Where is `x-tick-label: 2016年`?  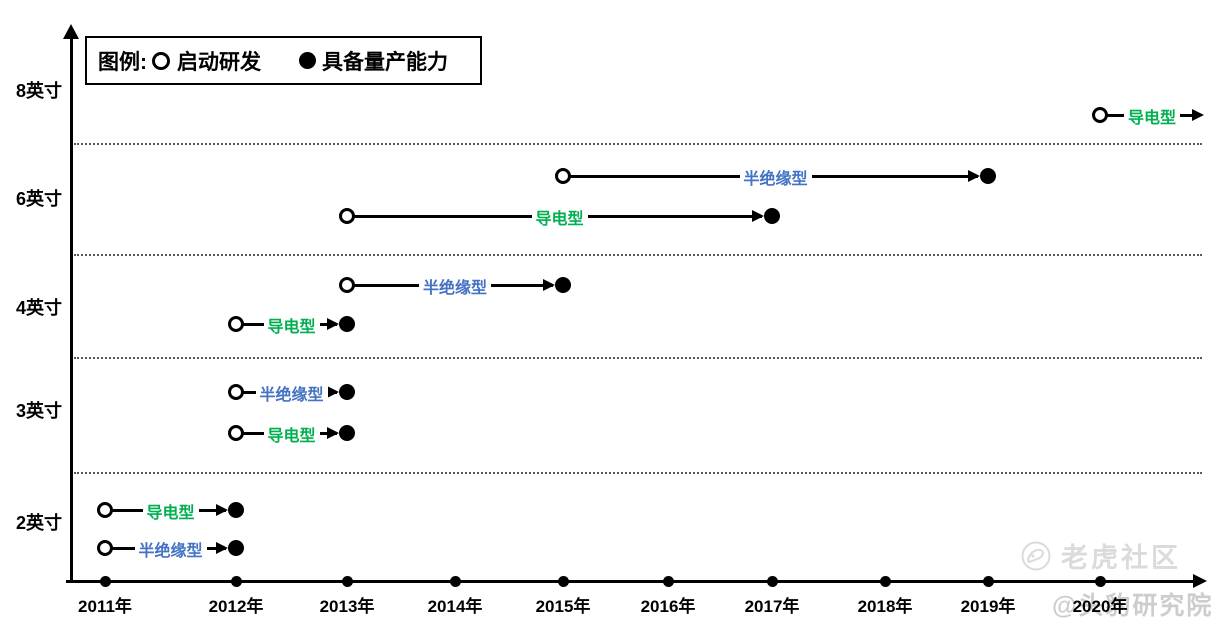 x-tick-label: 2016年 is located at coordinates (668, 606).